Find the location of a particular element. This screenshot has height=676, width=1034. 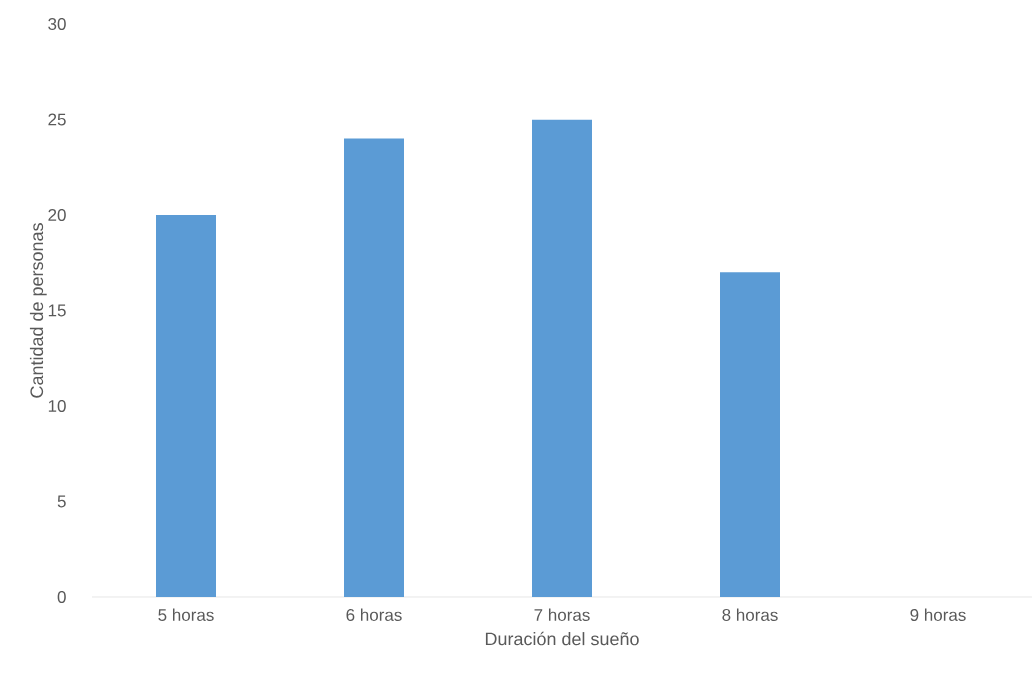

y-tick-label: 10 is located at coordinates (57, 406).